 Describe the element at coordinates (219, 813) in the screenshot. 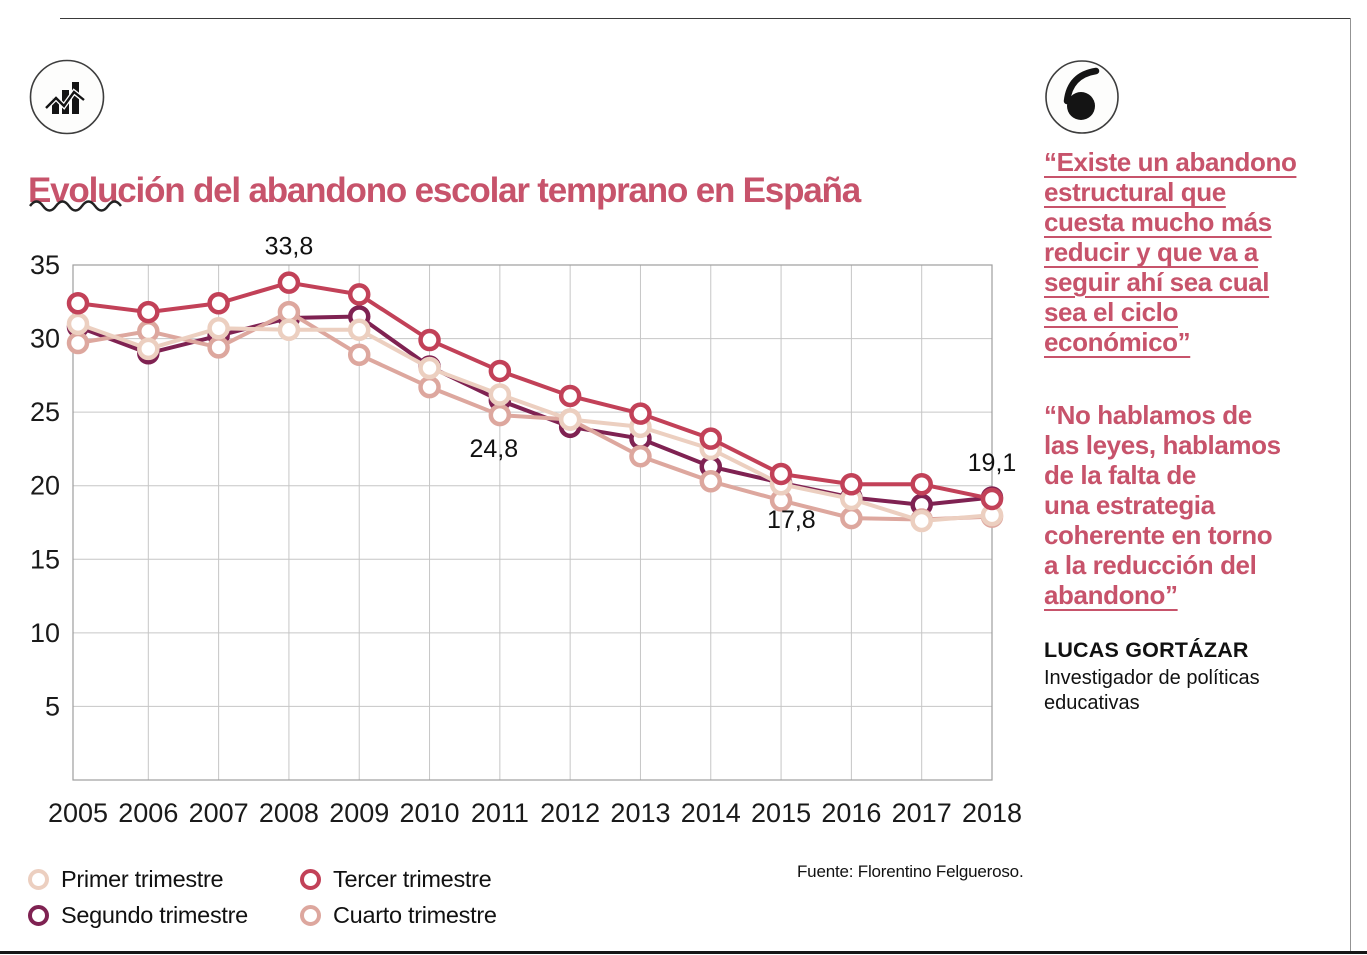

I see `svg-text: 2007` at that location.